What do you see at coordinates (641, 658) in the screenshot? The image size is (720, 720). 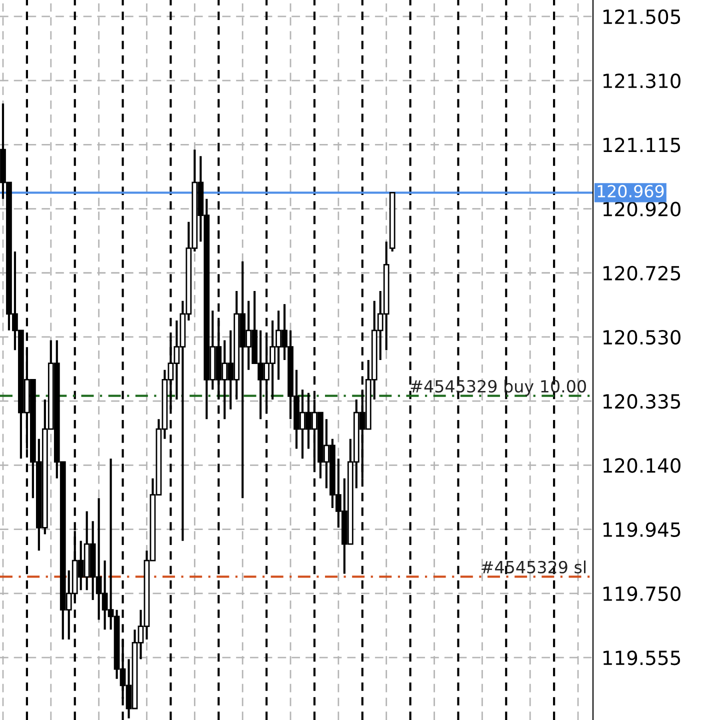 I see `y-tick-label: 119.555` at bounding box center [641, 658].